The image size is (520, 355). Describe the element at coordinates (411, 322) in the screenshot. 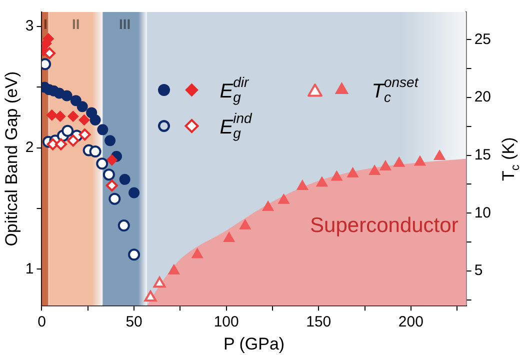

I see `x-tick-label: 200` at that location.